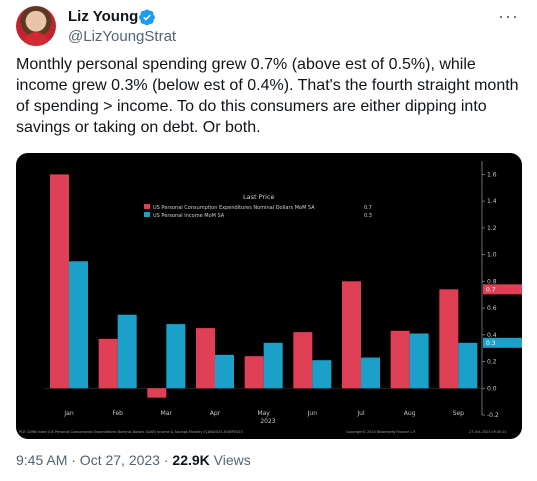 The height and width of the screenshot is (481, 537). What do you see at coordinates (360, 413) in the screenshot?
I see `x-tick-label: Jul` at bounding box center [360, 413].